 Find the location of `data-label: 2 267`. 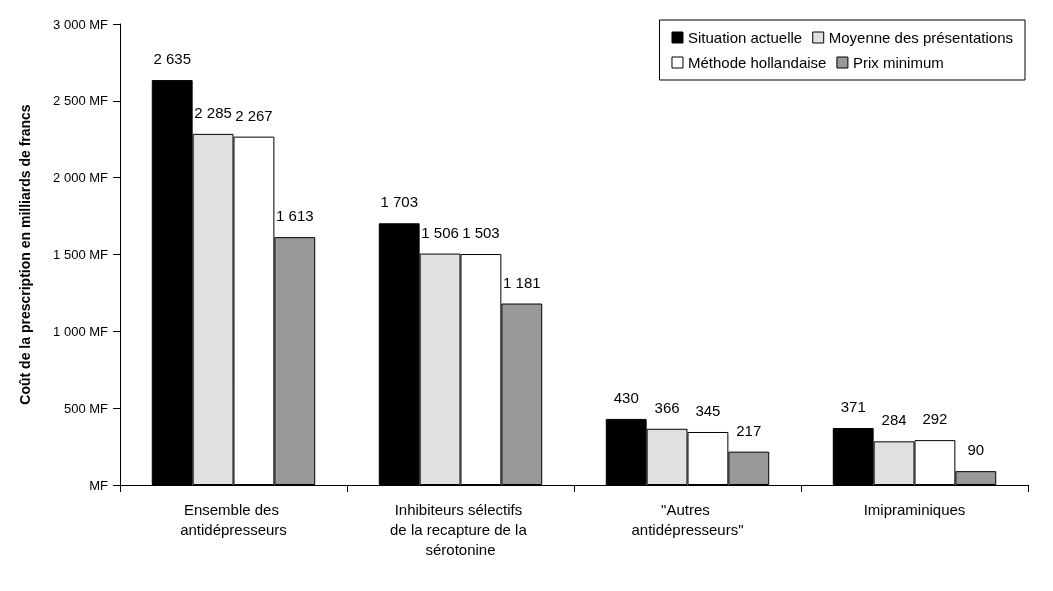

data-label: 2 267 is located at coordinates (254, 115).